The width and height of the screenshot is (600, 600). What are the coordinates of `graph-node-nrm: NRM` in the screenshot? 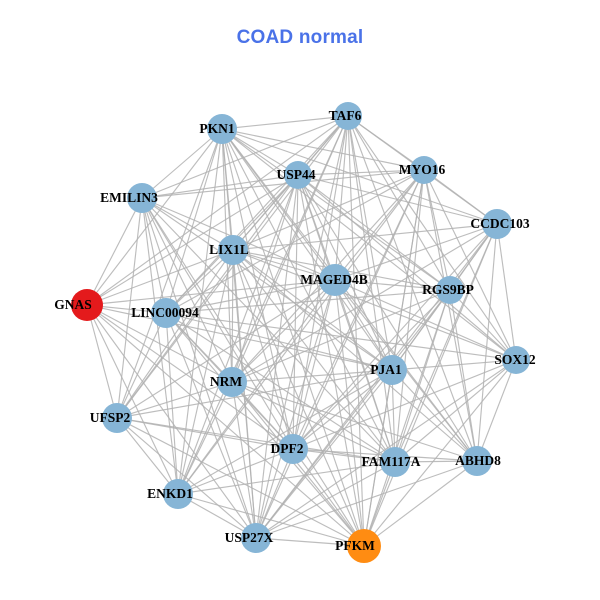 It's located at (228, 382).